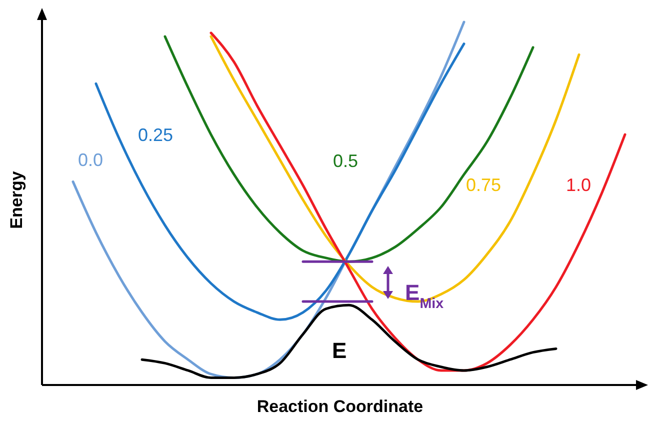 This screenshot has height=422, width=650. I want to click on series-label: 0.0, so click(91, 160).